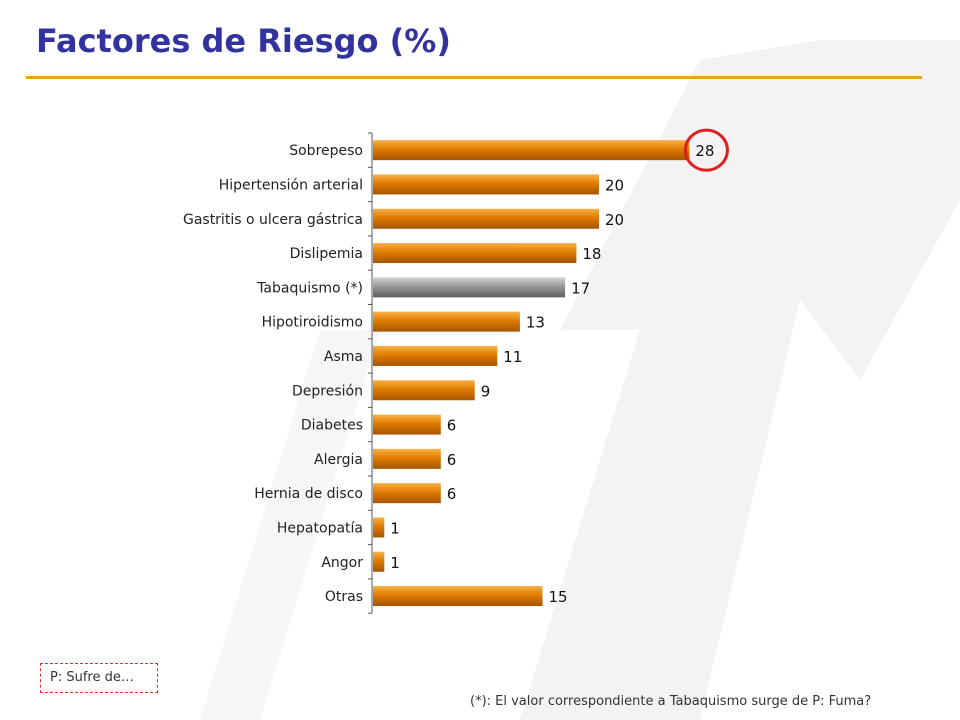  I want to click on category-label: Alergia, so click(338, 460).